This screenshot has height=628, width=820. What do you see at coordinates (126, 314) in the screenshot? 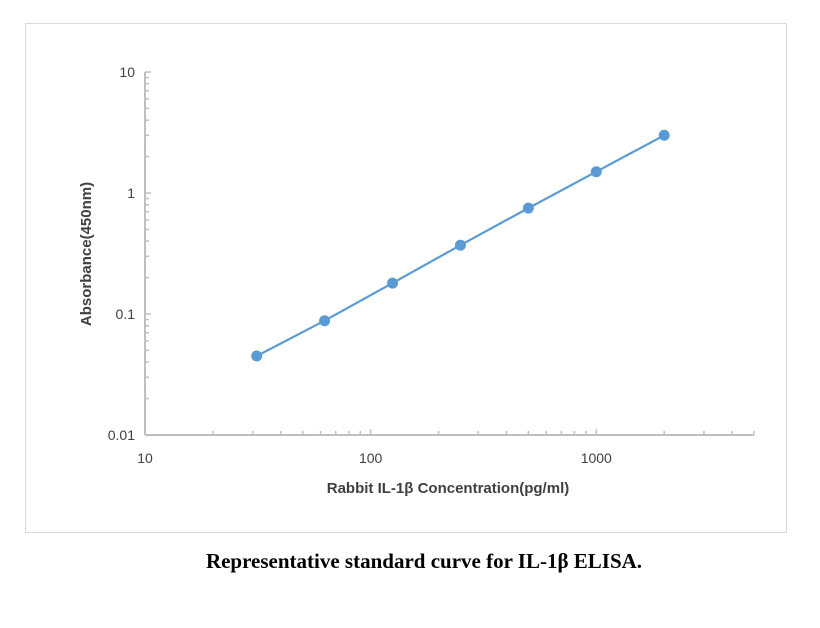
I see `y-tick-label: 0.1` at bounding box center [126, 314].